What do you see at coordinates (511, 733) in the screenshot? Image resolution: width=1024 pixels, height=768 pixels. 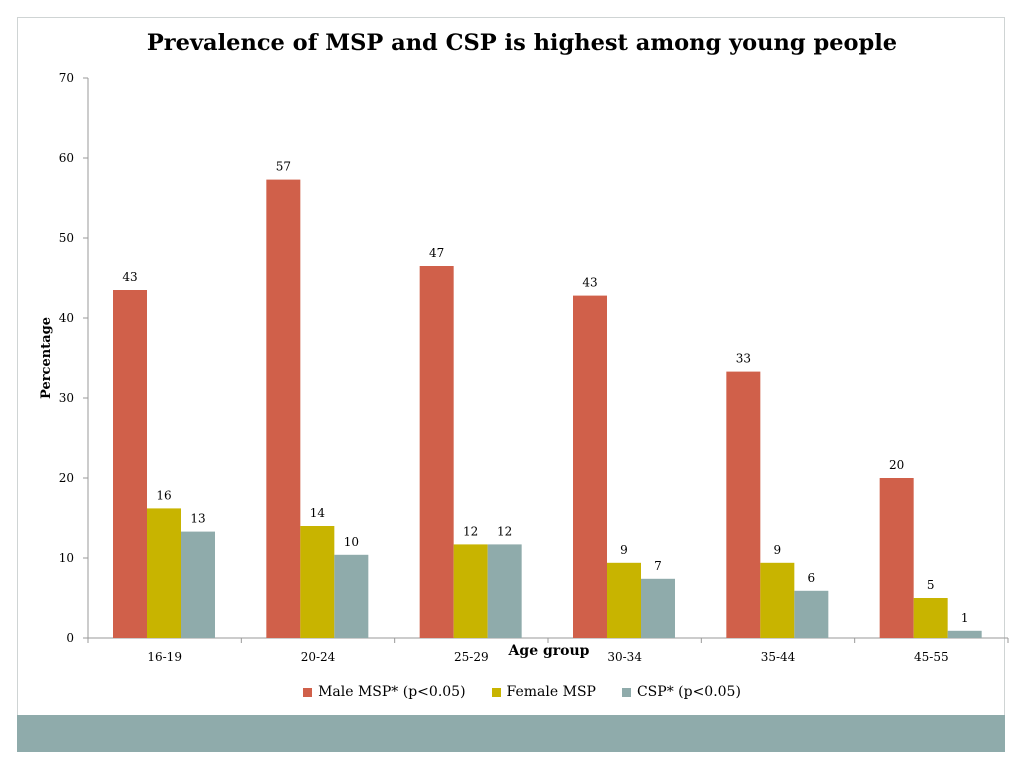 I see `footer-band` at bounding box center [511, 733].